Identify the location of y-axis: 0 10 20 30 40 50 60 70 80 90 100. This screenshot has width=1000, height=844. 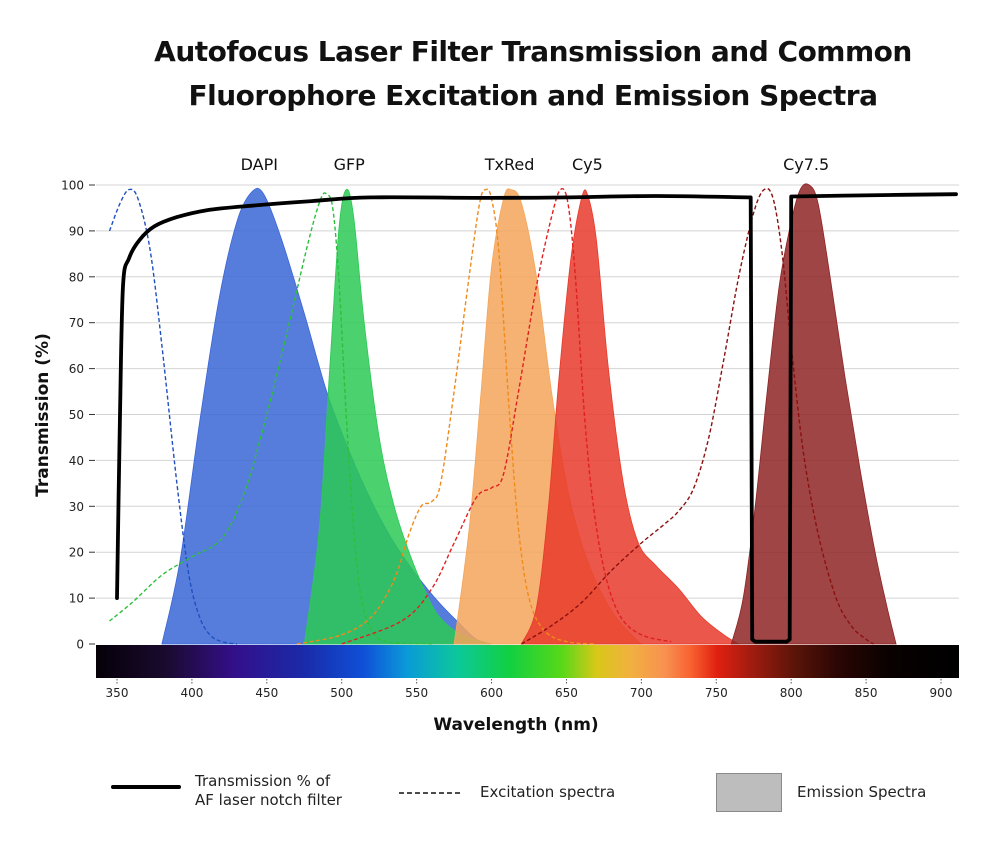
(78, 415).